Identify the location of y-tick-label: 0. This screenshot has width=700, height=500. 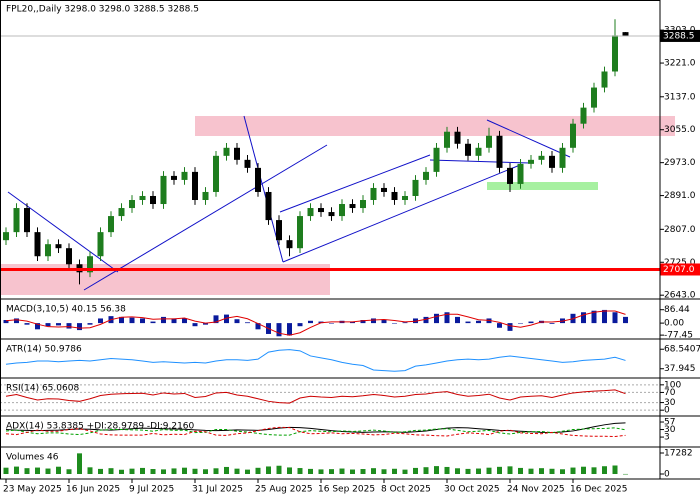
(667, 411).